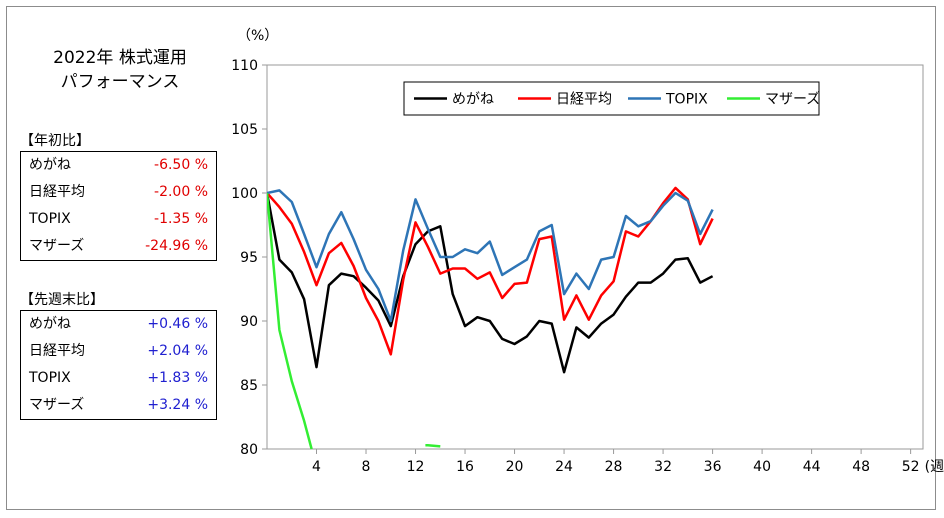 The image size is (944, 518). What do you see at coordinates (177, 405) in the screenshot?
I see `wow-value: +3.24 %` at bounding box center [177, 405].